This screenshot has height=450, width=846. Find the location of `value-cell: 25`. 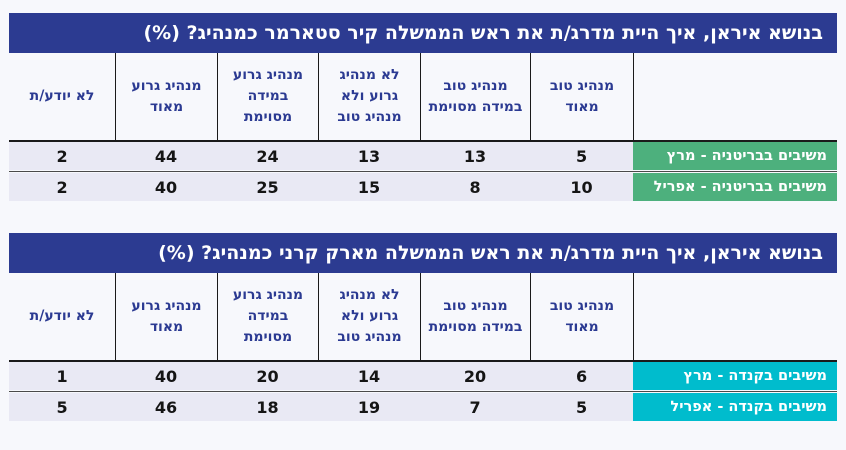

value-cell: 25 is located at coordinates (267, 187).